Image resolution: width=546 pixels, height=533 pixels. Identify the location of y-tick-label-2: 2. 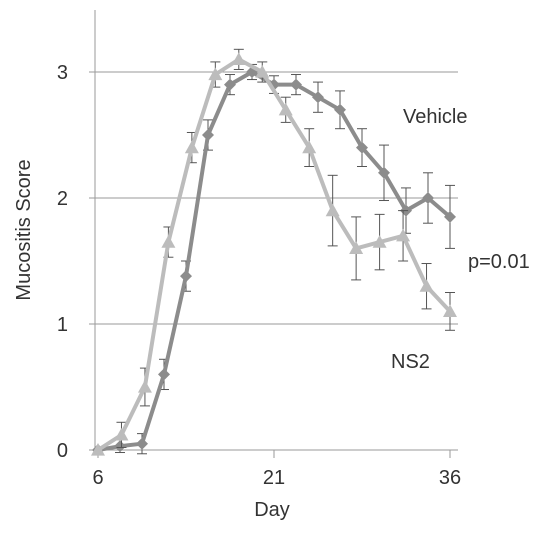
(62, 199).